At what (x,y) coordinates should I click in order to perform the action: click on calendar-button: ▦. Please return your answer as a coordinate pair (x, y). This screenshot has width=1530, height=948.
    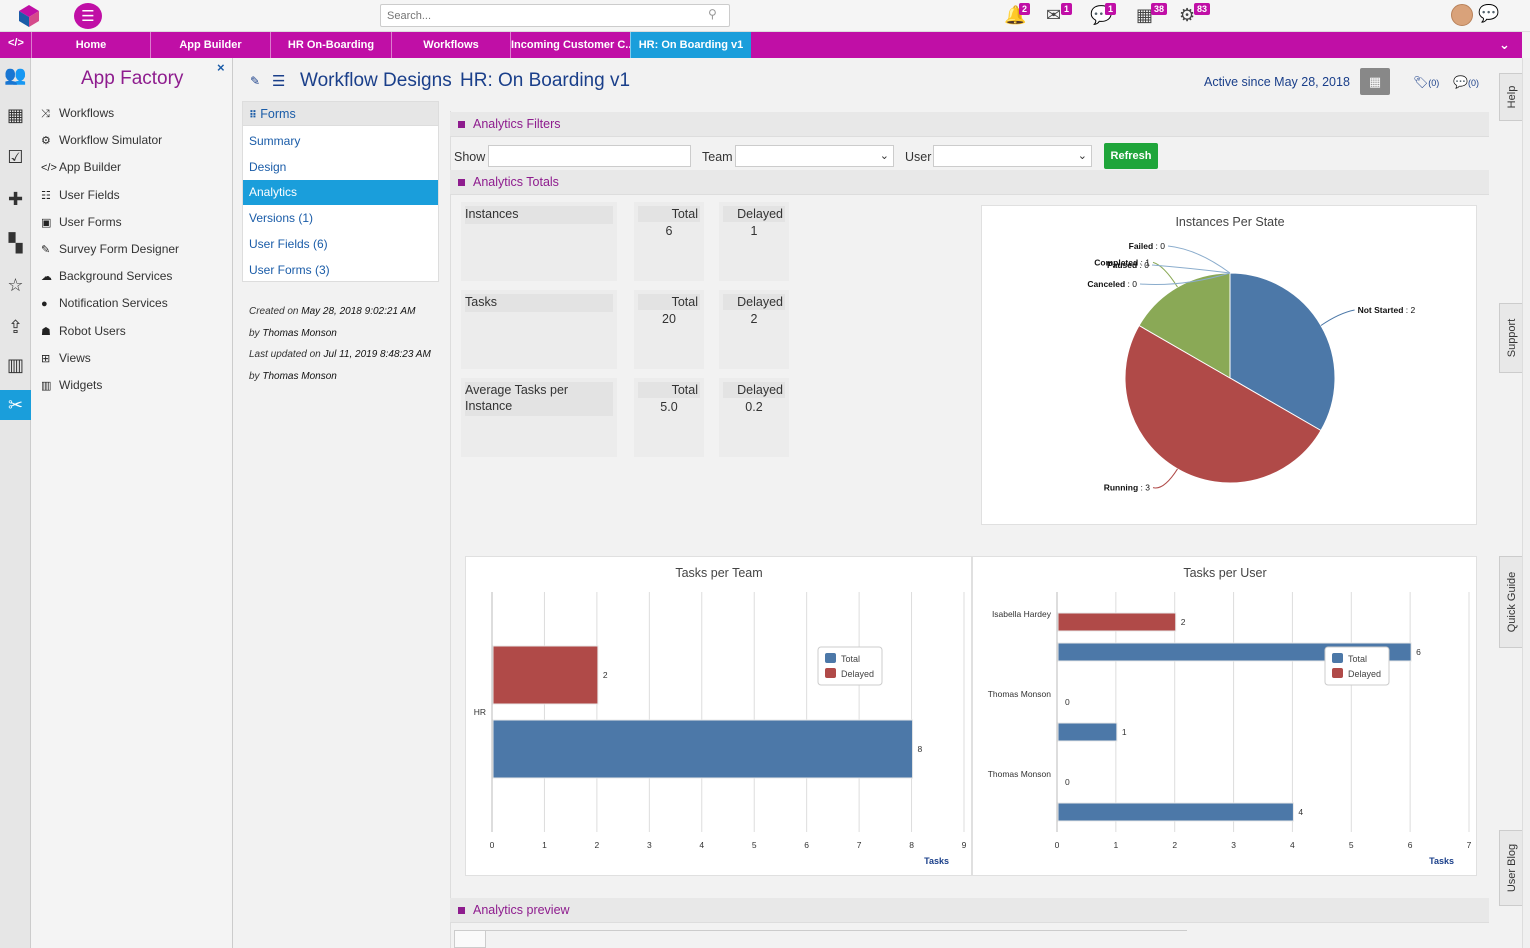
    Looking at the image, I should click on (1375, 81).